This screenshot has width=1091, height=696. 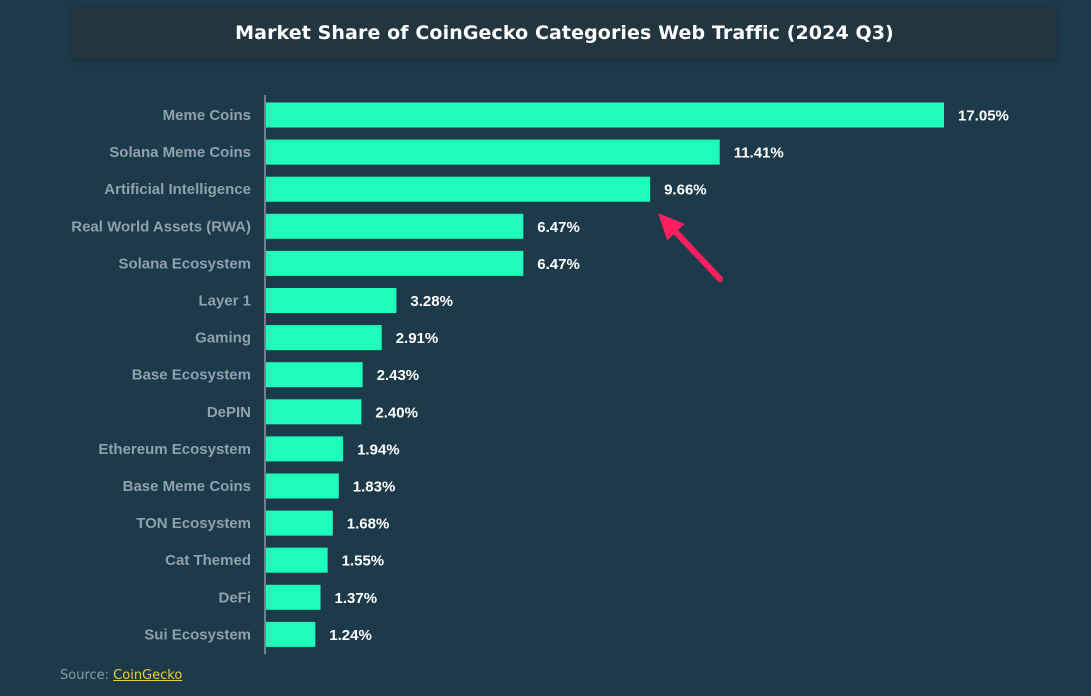 I want to click on source-prefix: Source:, so click(x=87, y=675).